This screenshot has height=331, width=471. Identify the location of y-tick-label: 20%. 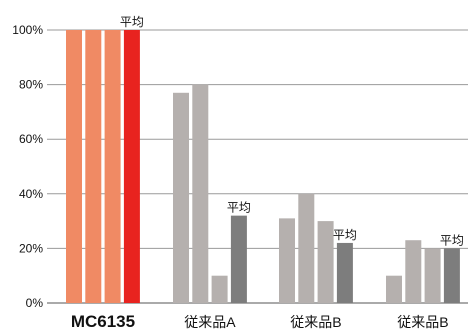
(31, 248).